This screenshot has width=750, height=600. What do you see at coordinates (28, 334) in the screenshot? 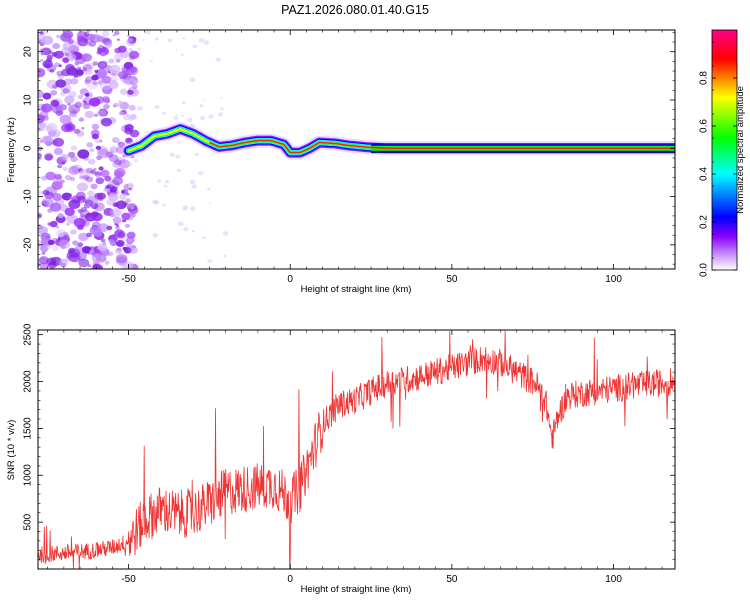
I see `y-tick-label: 2500` at bounding box center [28, 334].